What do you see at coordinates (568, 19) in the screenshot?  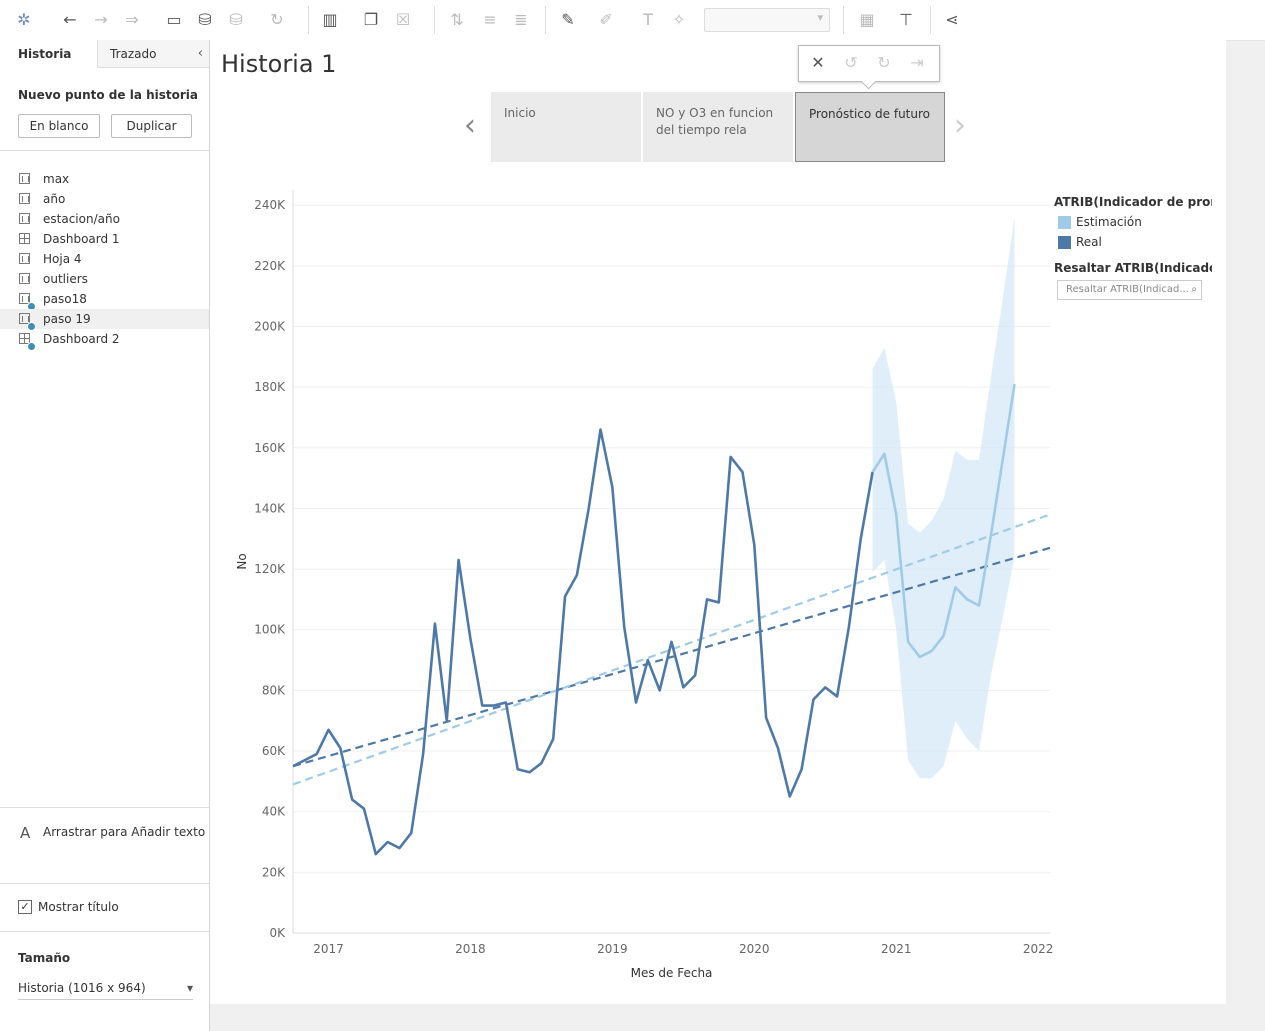 I see `highlight-icon: ✎` at bounding box center [568, 19].